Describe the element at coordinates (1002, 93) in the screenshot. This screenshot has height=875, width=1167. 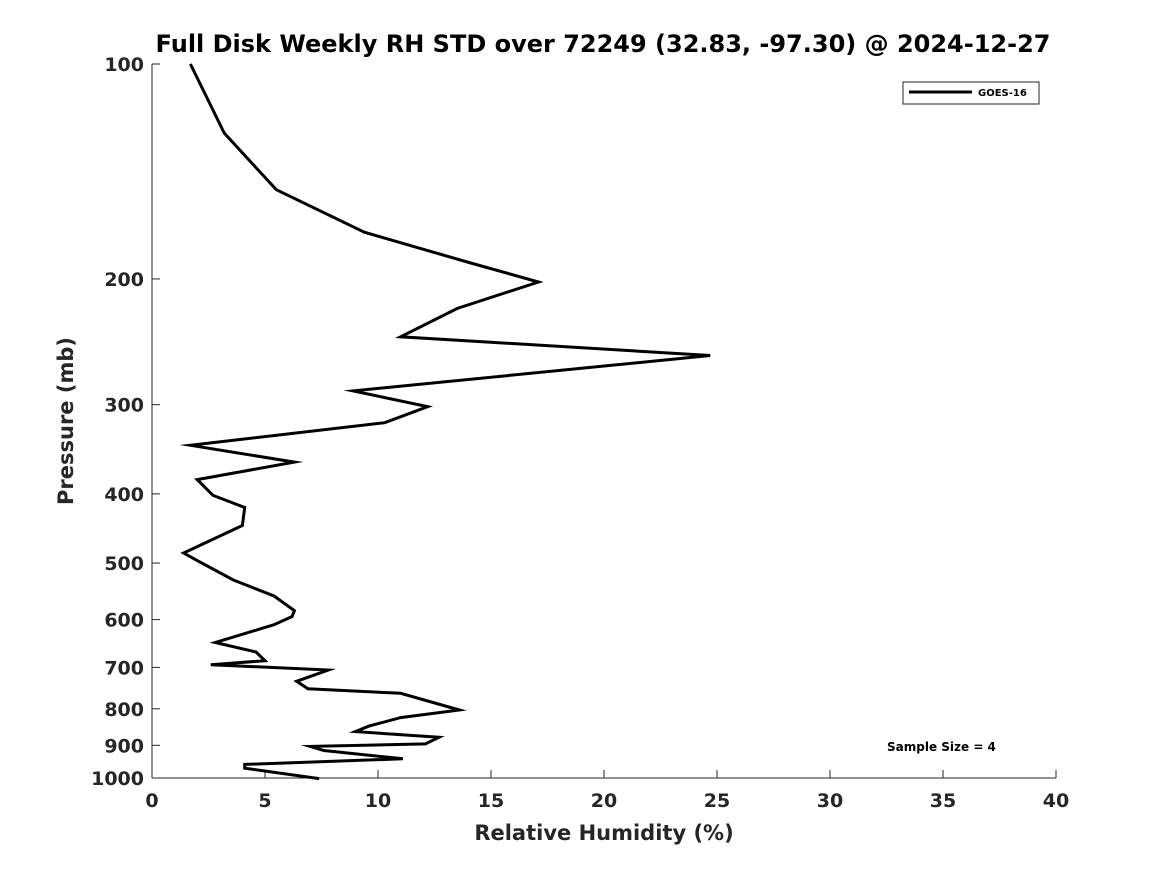
I see `legend-entry-goes-16: GOES-16` at that location.